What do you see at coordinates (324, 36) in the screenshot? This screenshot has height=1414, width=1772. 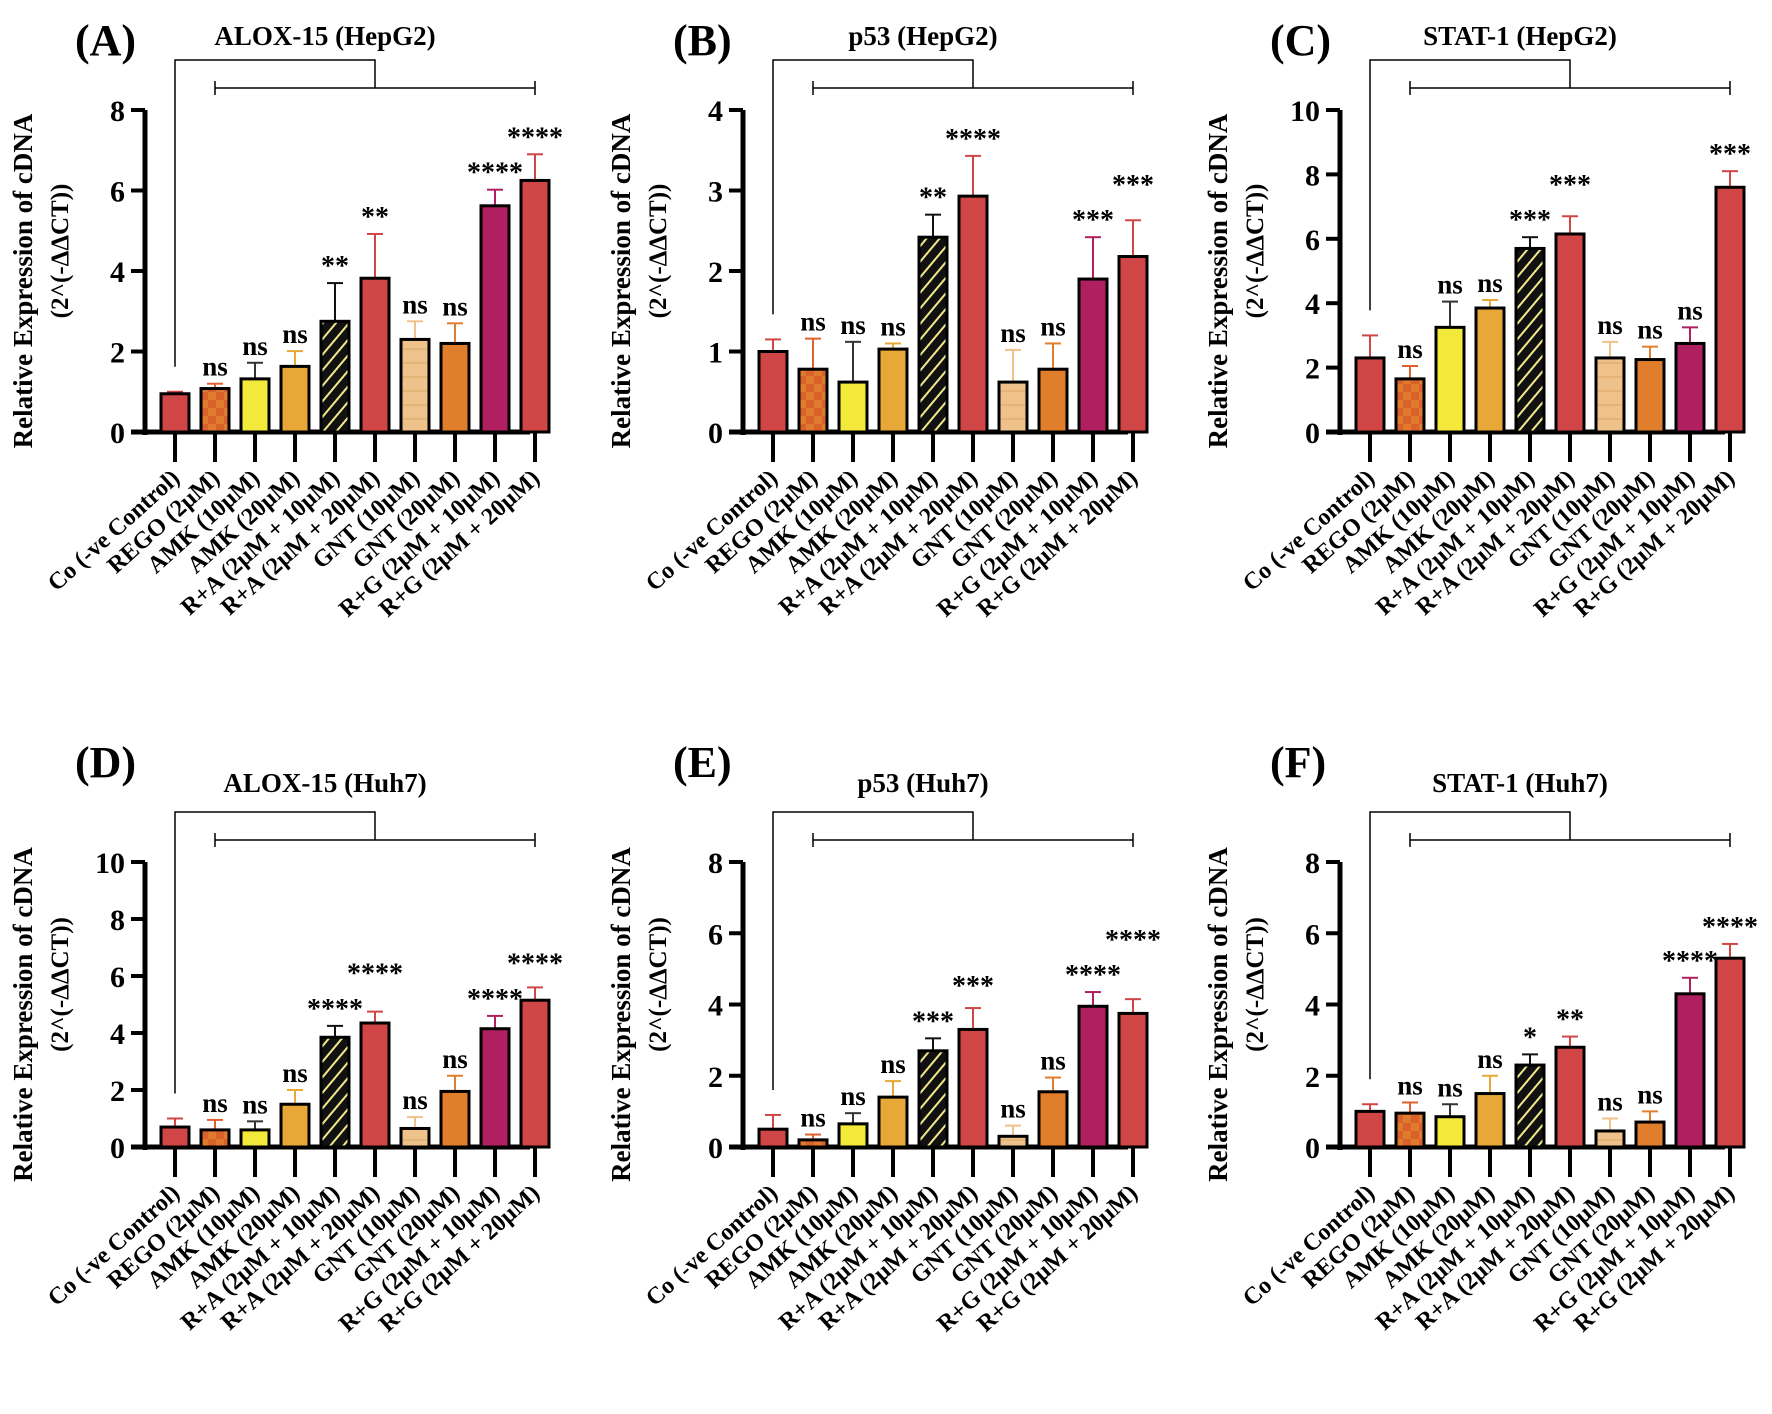 I see `chart-title: ALOX-15 (HepG2)` at bounding box center [324, 36].